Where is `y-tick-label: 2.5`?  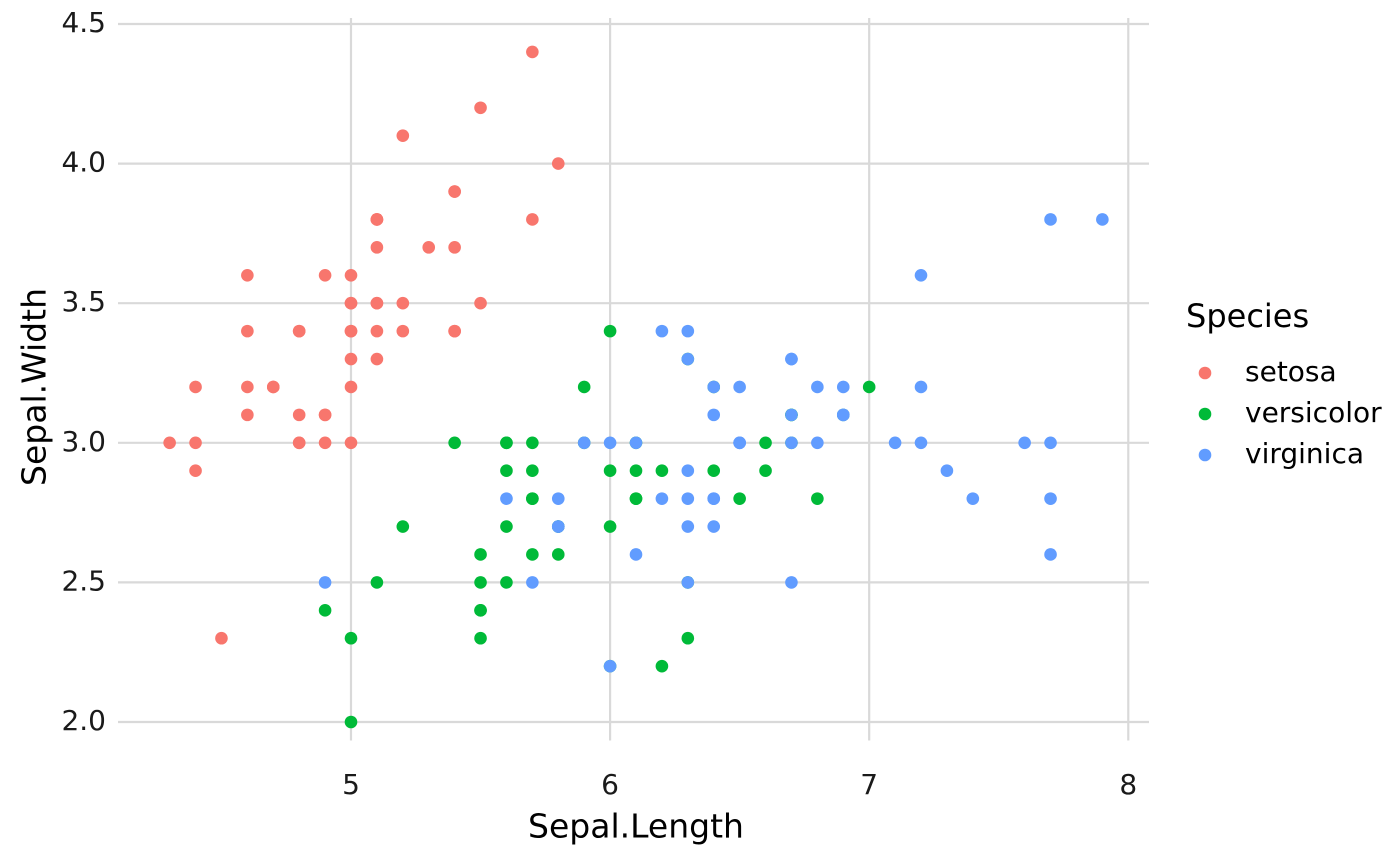
y-tick-label: 2.5 is located at coordinates (83, 580).